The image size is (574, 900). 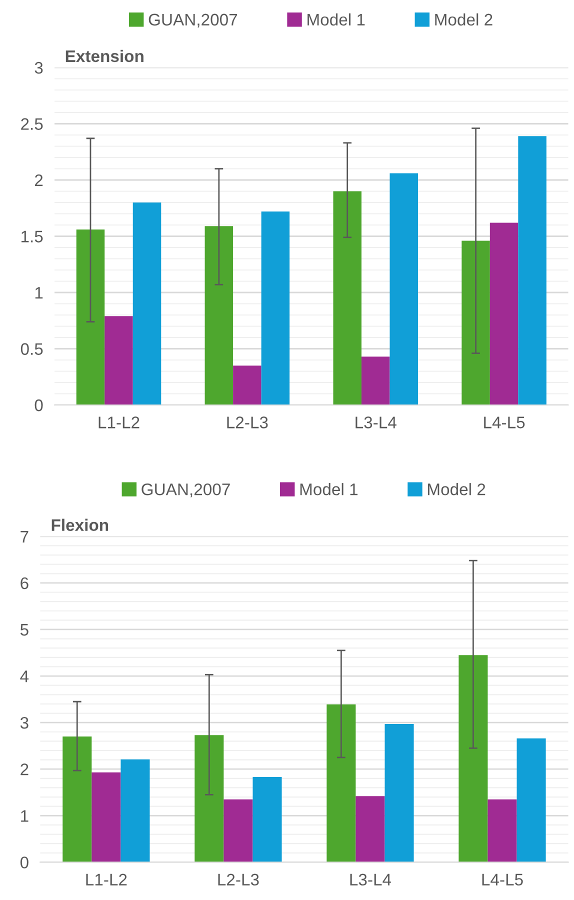 I want to click on chart-title: Extension, so click(x=105, y=56).